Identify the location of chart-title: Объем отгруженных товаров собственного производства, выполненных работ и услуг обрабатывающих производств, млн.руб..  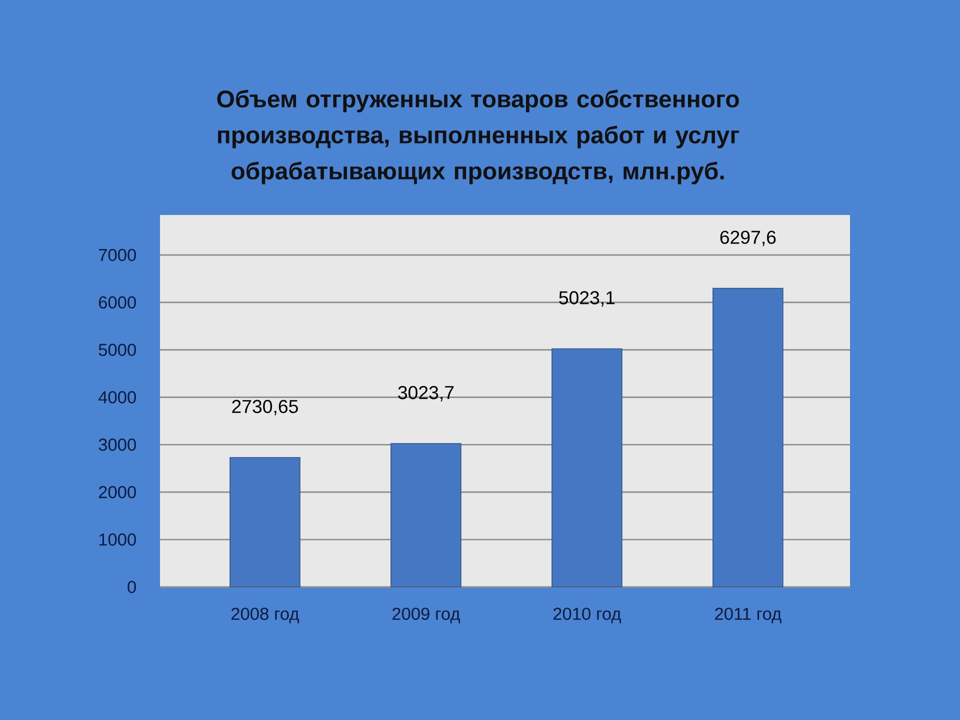
(478, 137).